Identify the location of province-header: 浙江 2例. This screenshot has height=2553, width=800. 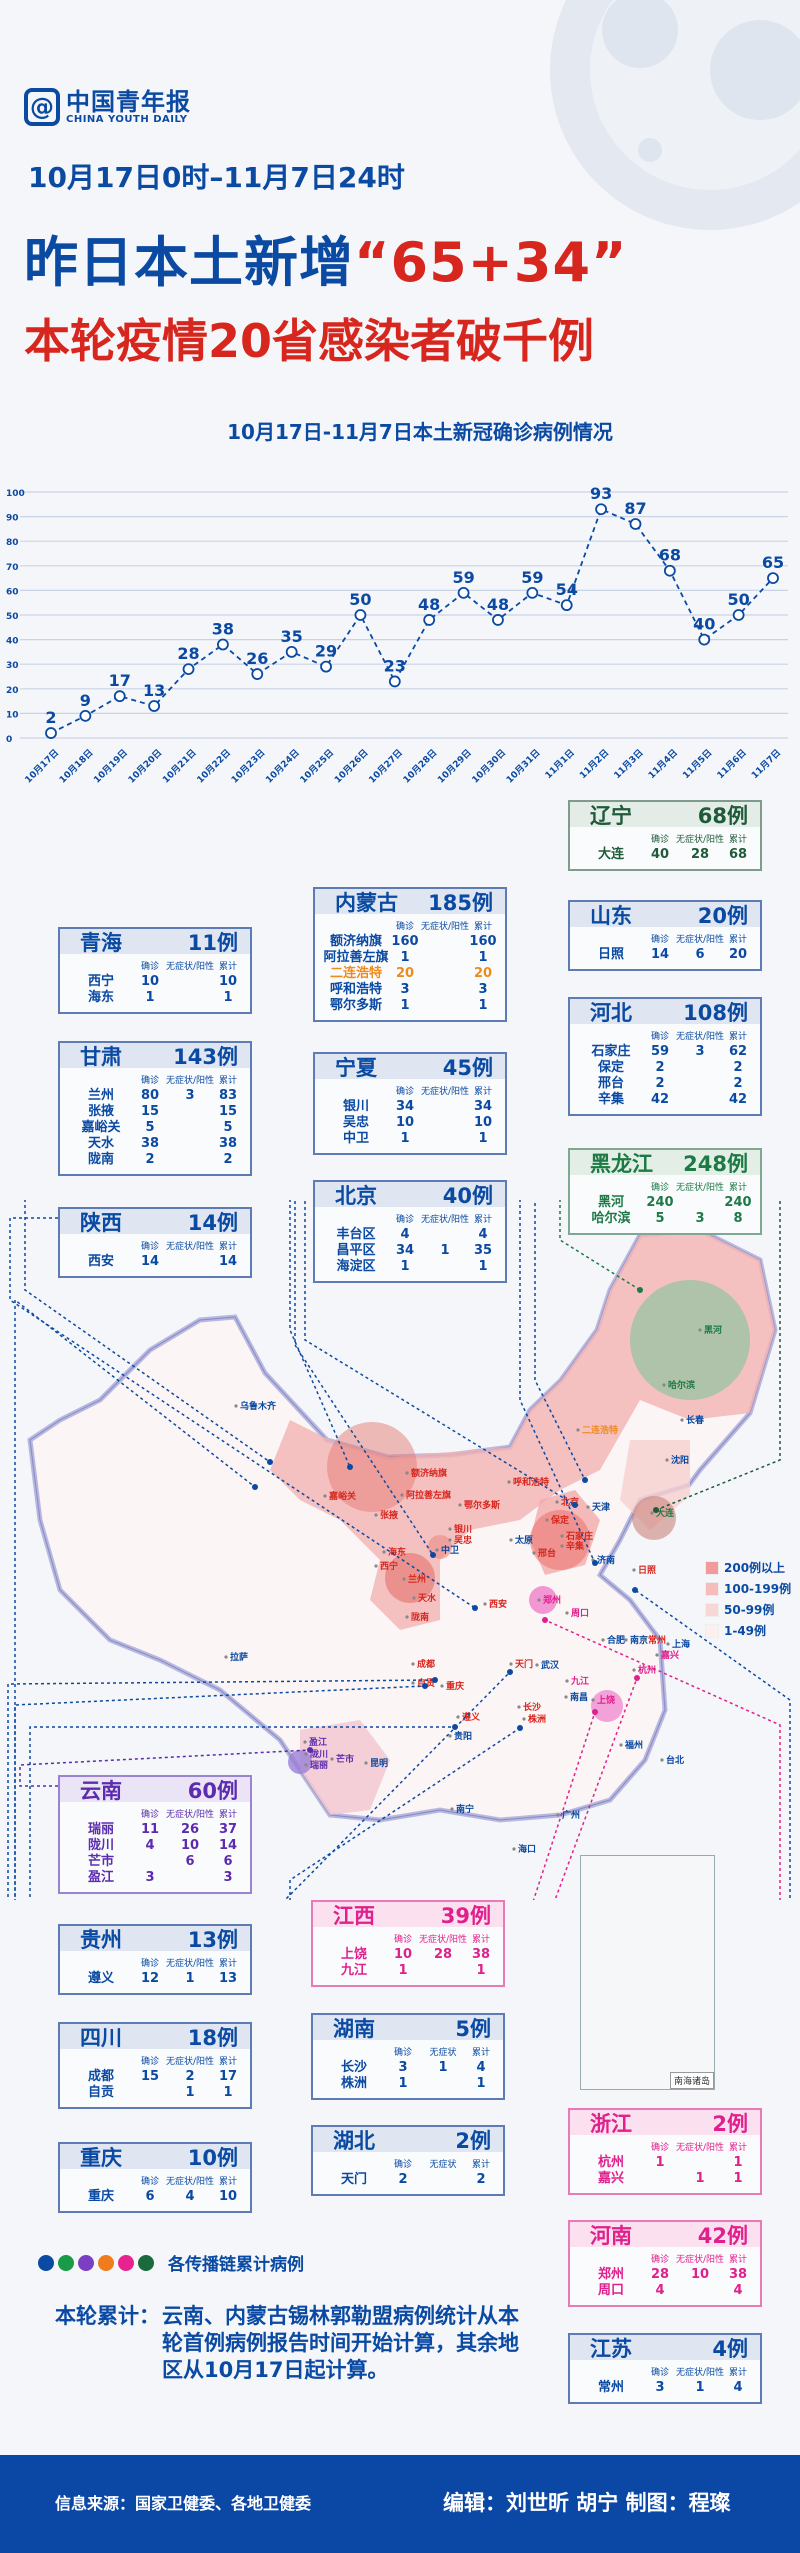
(665, 2123).